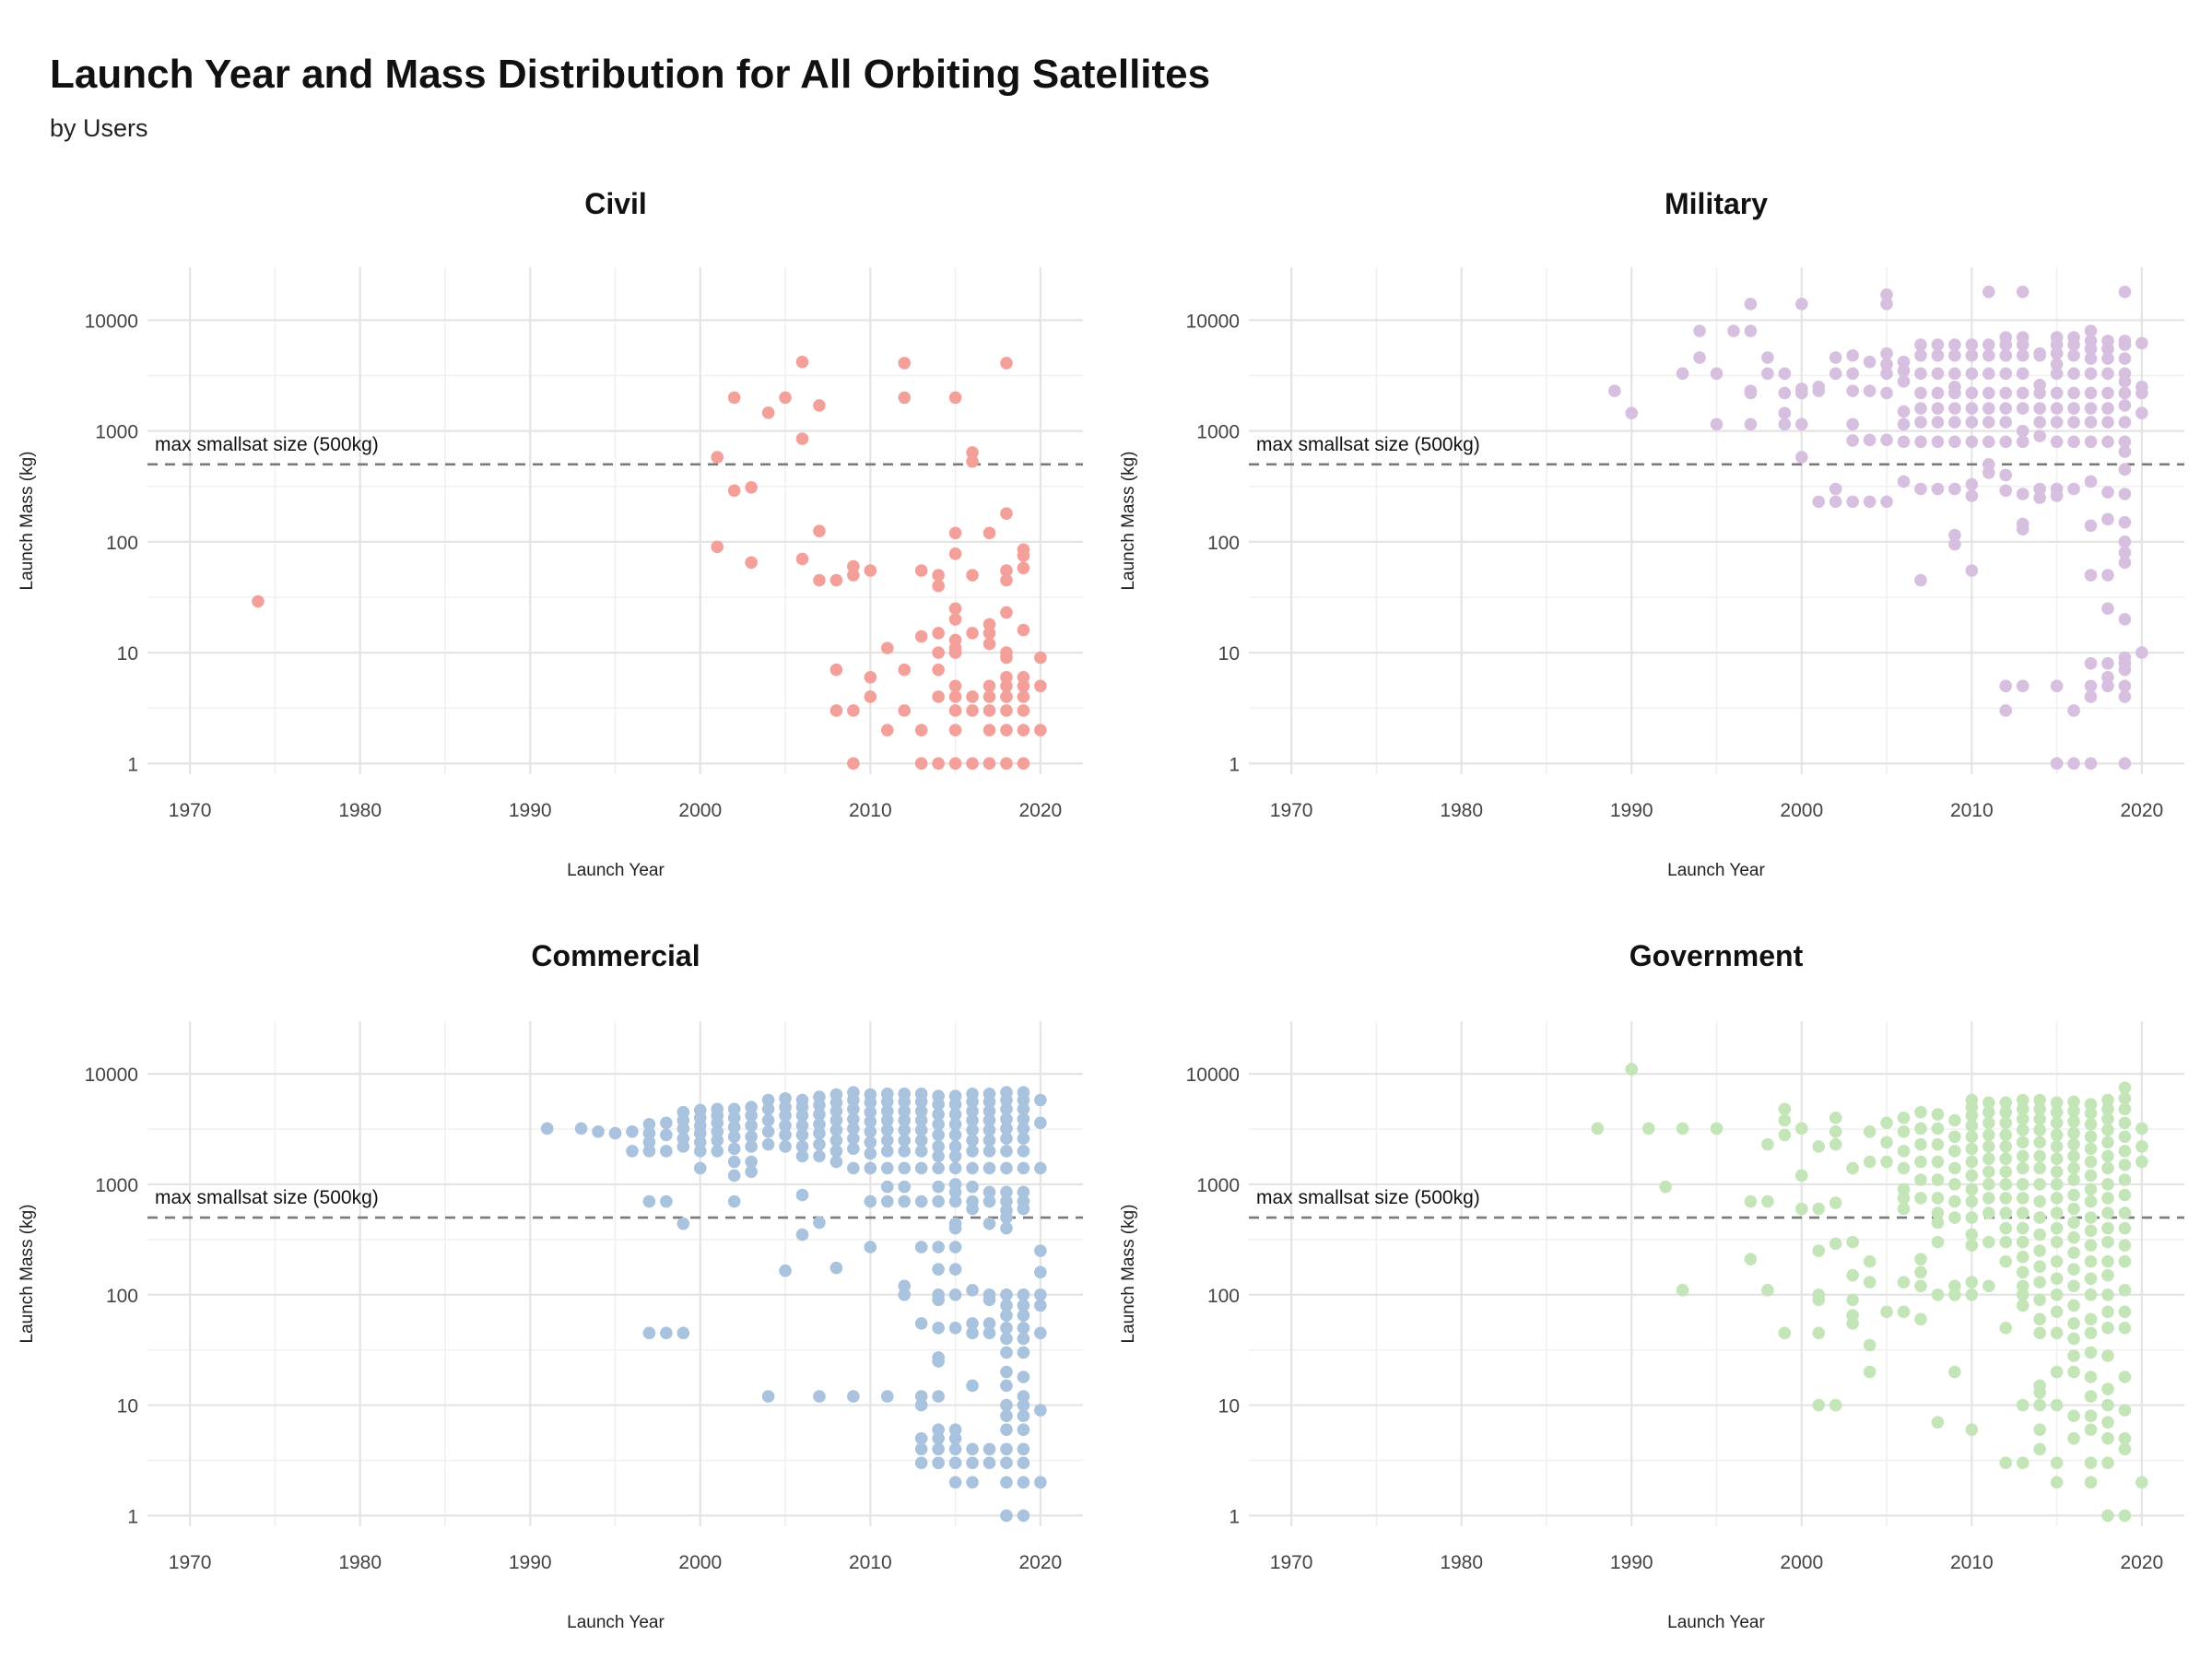 This screenshot has height=1659, width=2212. I want to click on y-tick-label: 10000, so click(111, 1075).